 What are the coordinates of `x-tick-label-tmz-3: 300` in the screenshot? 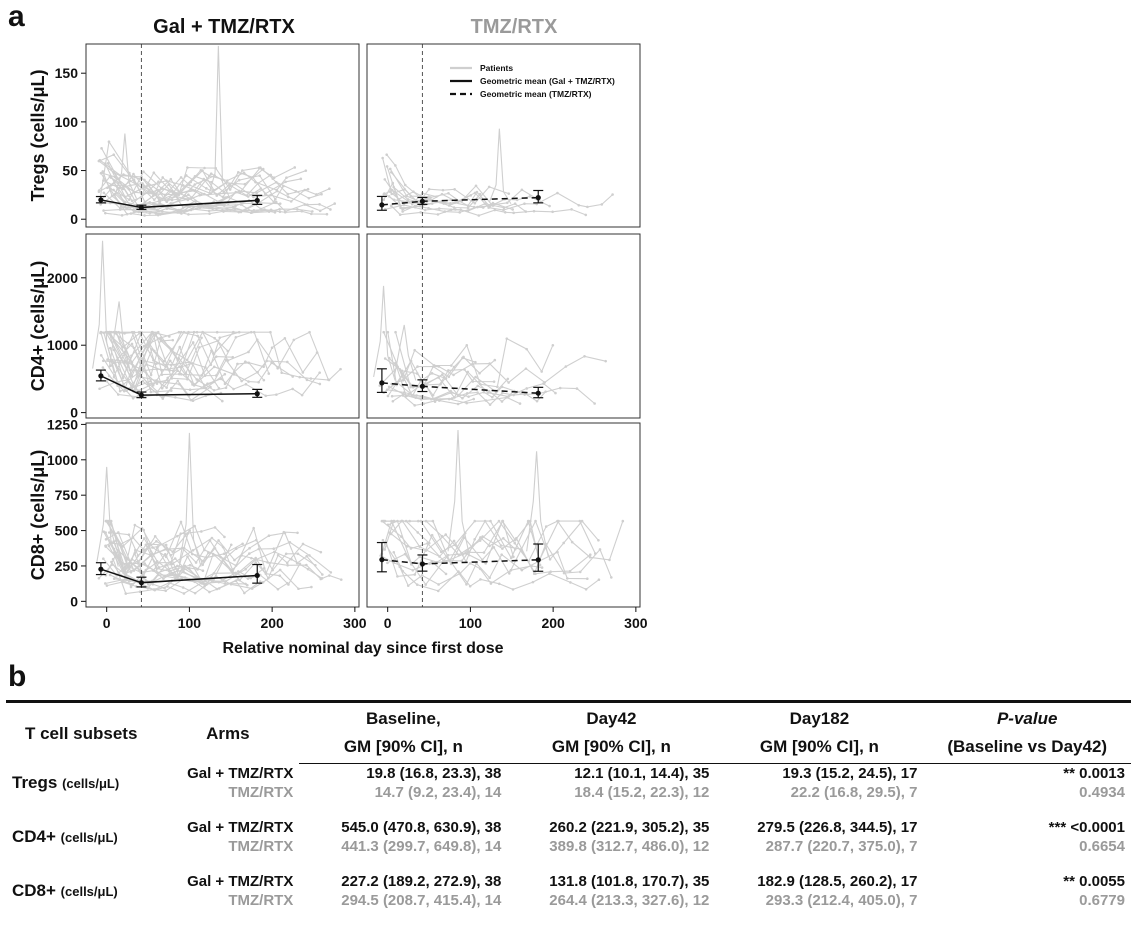 It's located at (636, 623).